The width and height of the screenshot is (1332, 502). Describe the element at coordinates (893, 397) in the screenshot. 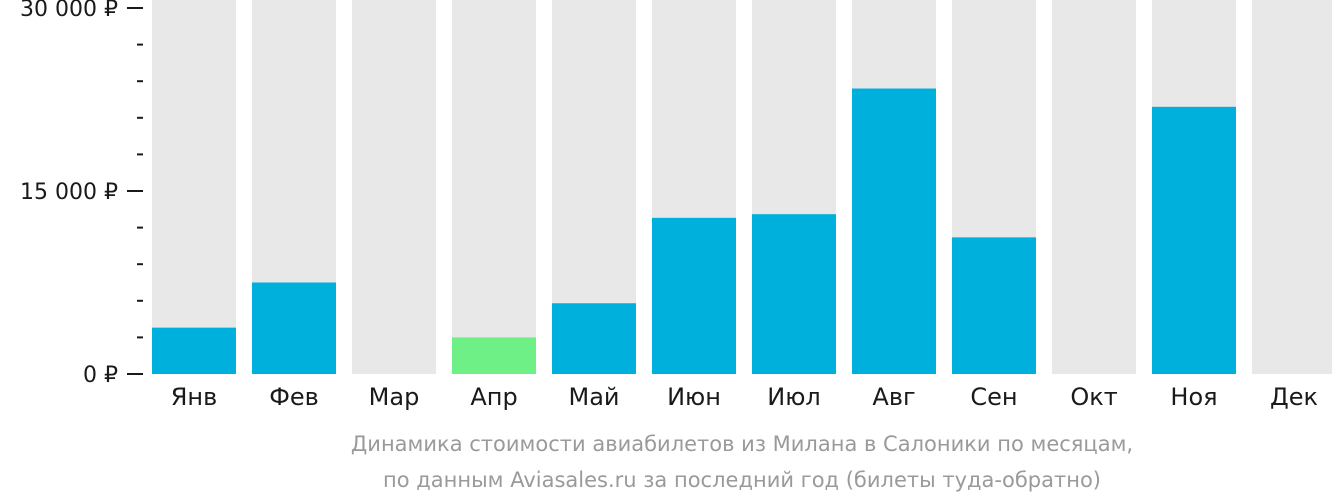

I see `x-tick-label: Авг` at that location.